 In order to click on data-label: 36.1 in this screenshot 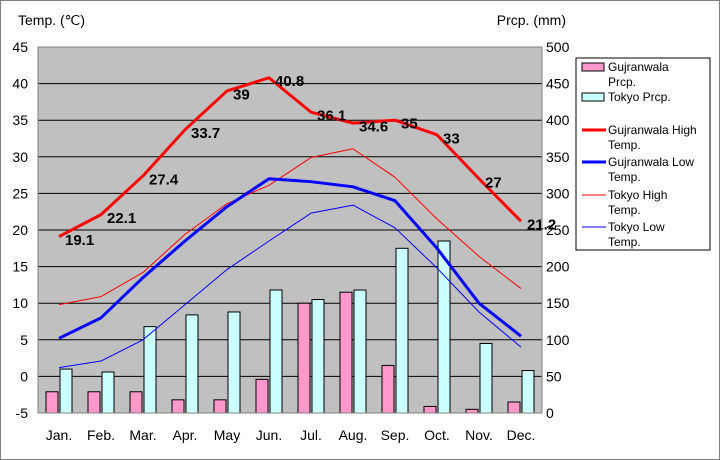, I will do `click(331, 116)`.